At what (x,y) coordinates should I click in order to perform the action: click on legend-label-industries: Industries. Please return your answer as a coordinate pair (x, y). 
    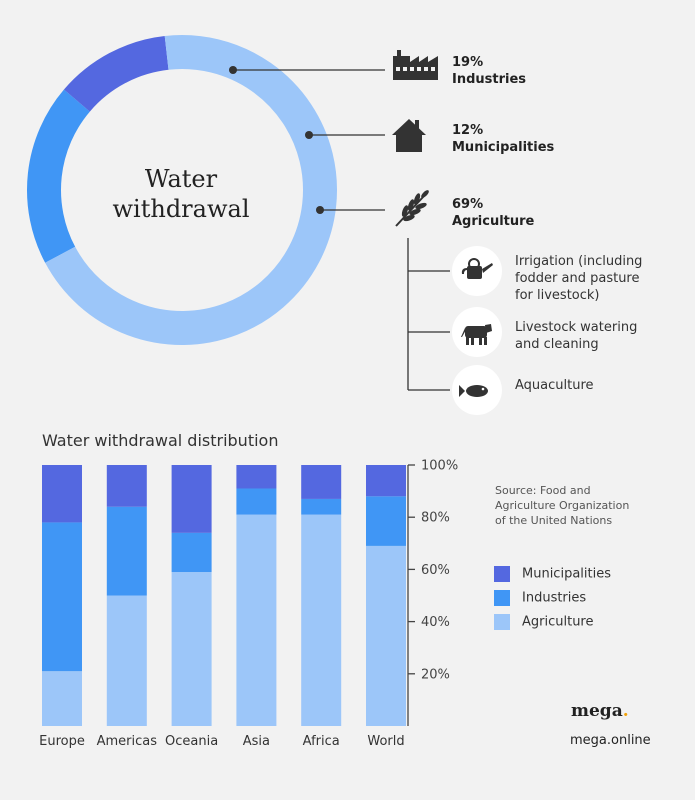
    Looking at the image, I should click on (554, 598).